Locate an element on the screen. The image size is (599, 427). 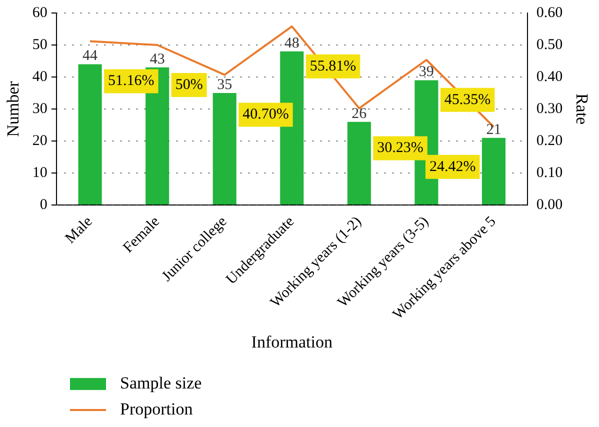
y2-tick-label: 0.60 is located at coordinates (549, 12).